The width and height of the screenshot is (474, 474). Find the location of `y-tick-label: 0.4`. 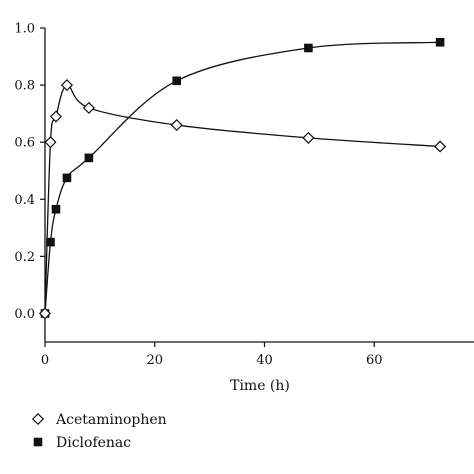

y-tick-label: 0.4 is located at coordinates (24, 200).